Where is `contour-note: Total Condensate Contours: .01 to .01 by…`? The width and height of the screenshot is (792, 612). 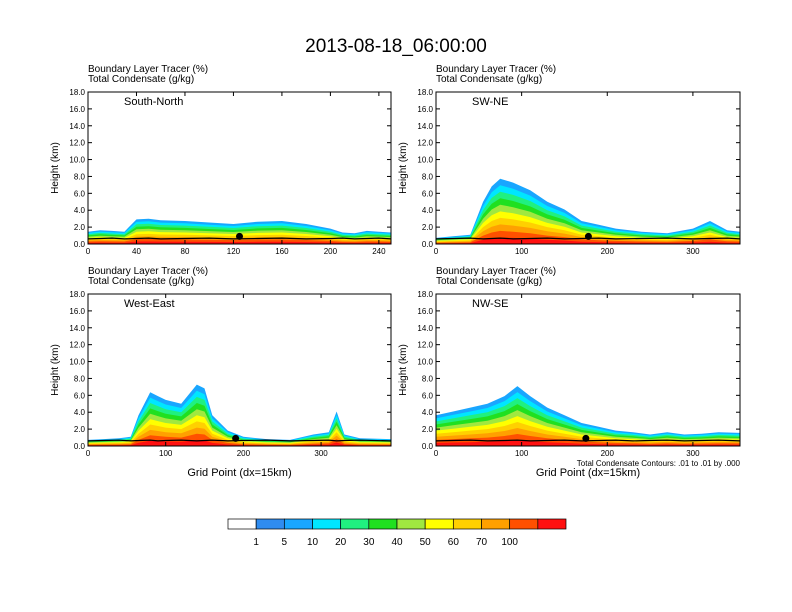
contour-note: Total Condensate Contours: .01 to .01 by… is located at coordinates (659, 463).